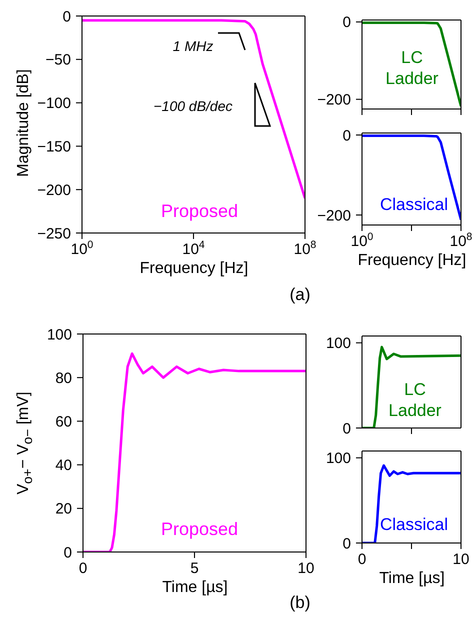 This screenshot has width=476, height=620. I want to click on y-tick-label: −150, so click(54, 147).